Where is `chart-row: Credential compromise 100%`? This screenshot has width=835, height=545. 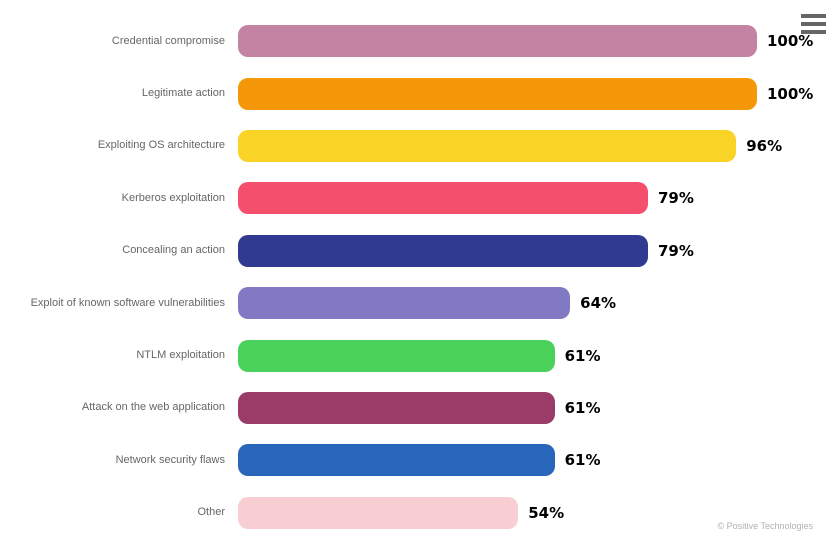 chart-row: Credential compromise 100% is located at coordinates (417, 41).